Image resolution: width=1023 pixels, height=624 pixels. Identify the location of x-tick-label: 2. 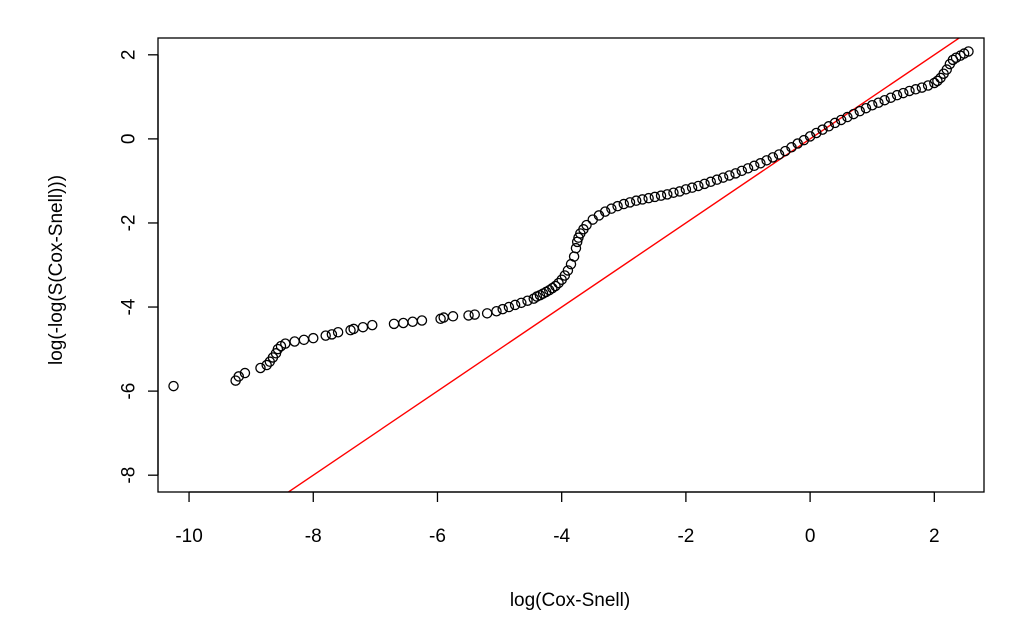
(934, 536).